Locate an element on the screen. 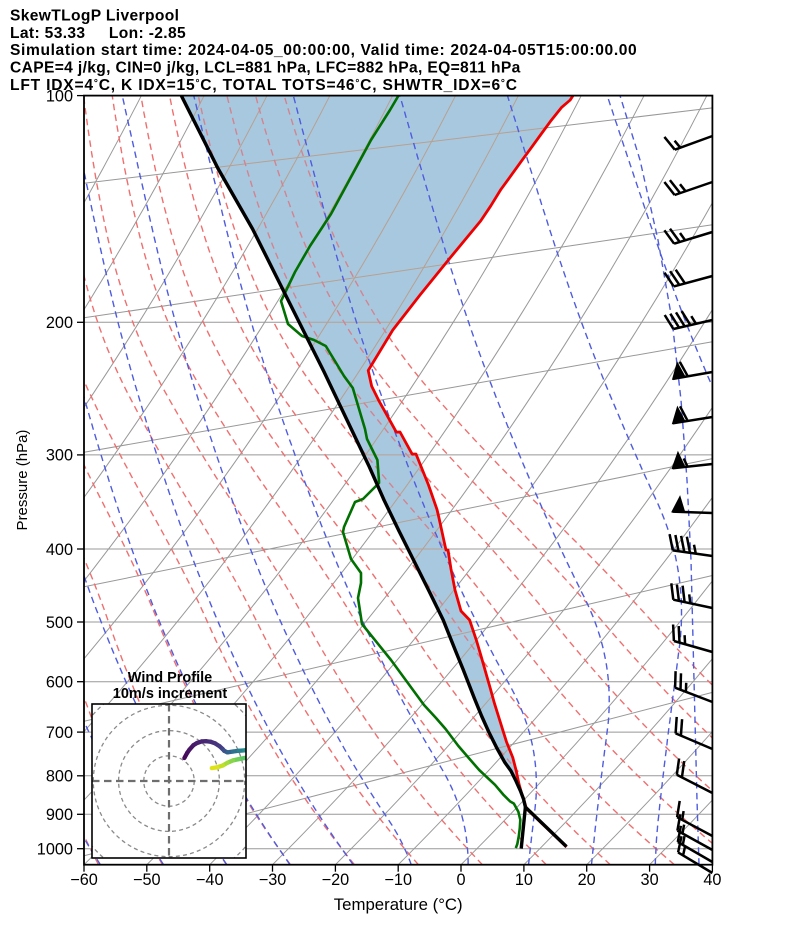 Image resolution: width=794 pixels, height=942 pixels. svg-text: −10 is located at coordinates (398, 880).